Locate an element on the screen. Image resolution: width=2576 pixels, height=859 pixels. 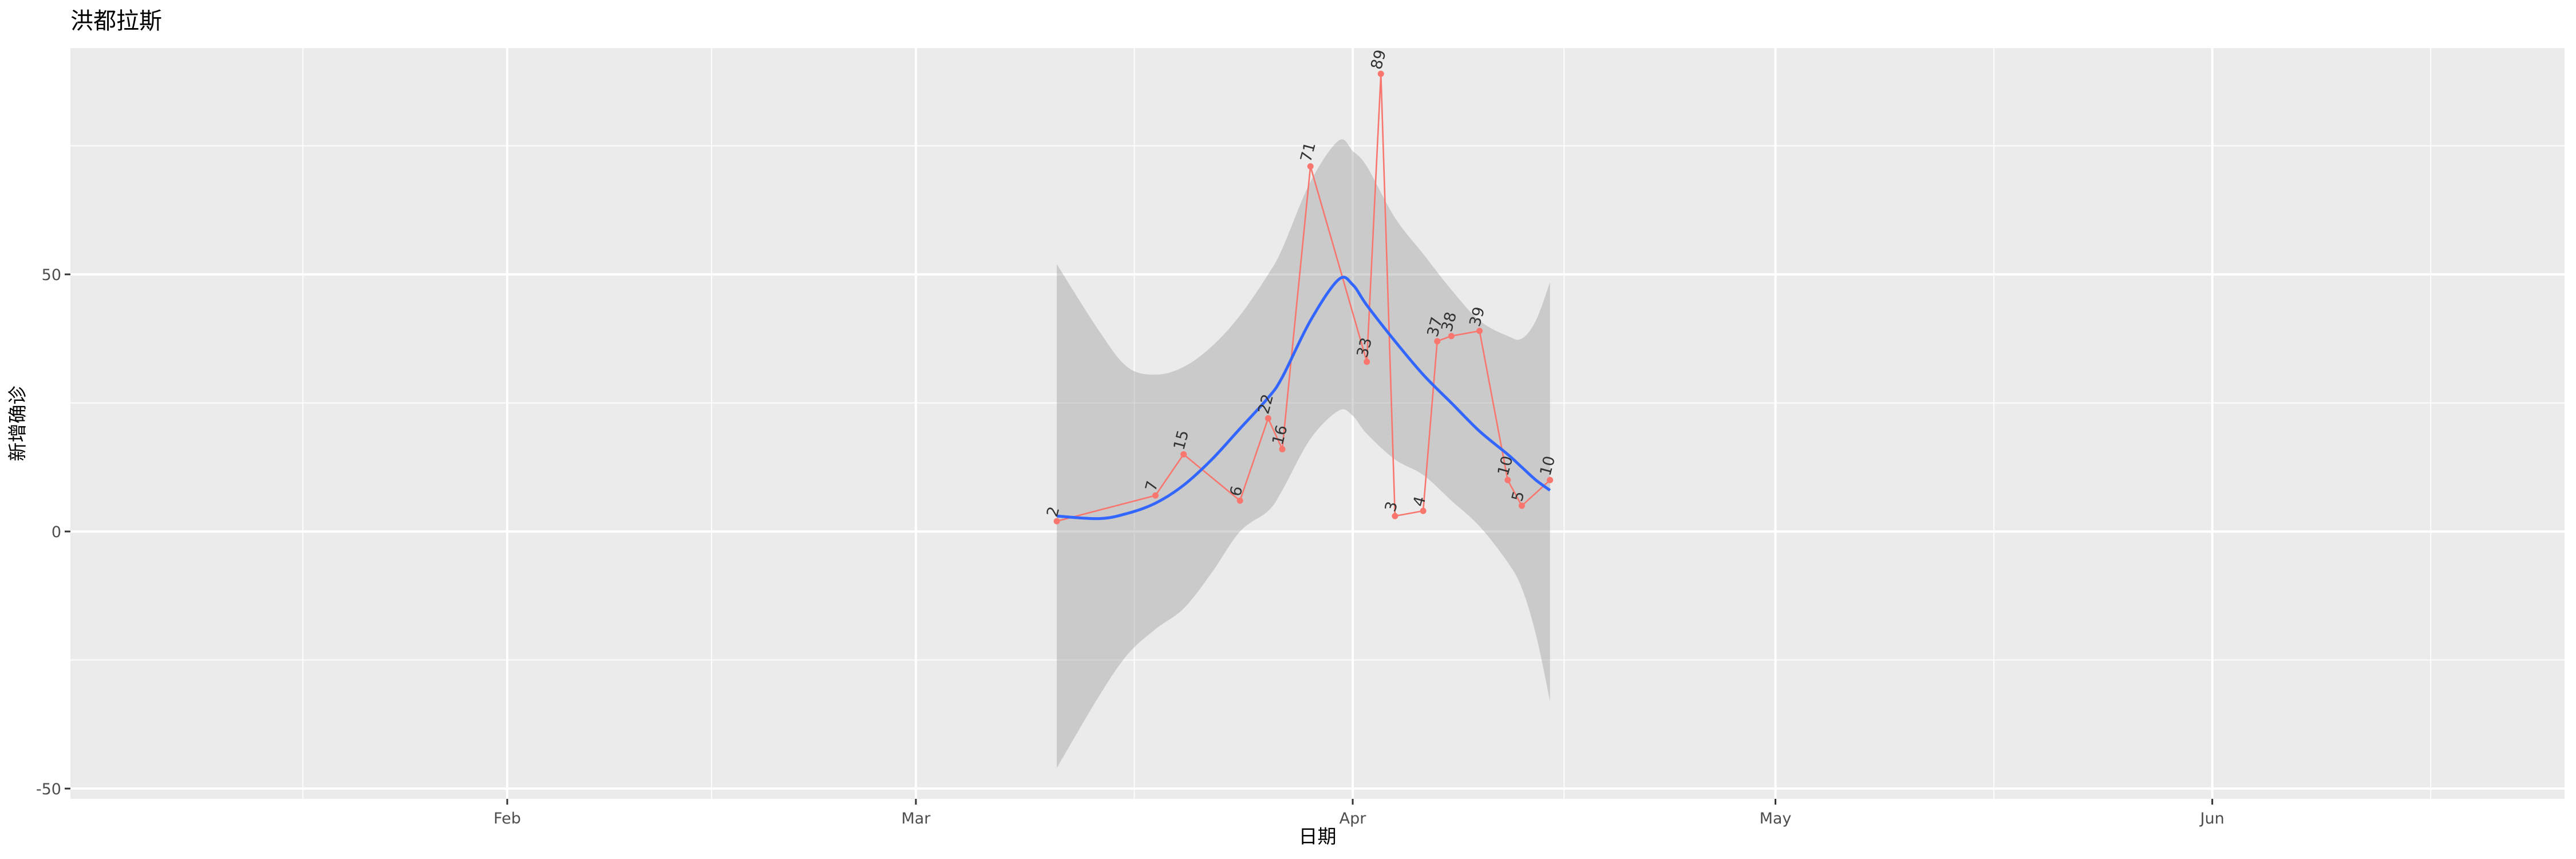
y-tick-label: 0 is located at coordinates (56, 532).